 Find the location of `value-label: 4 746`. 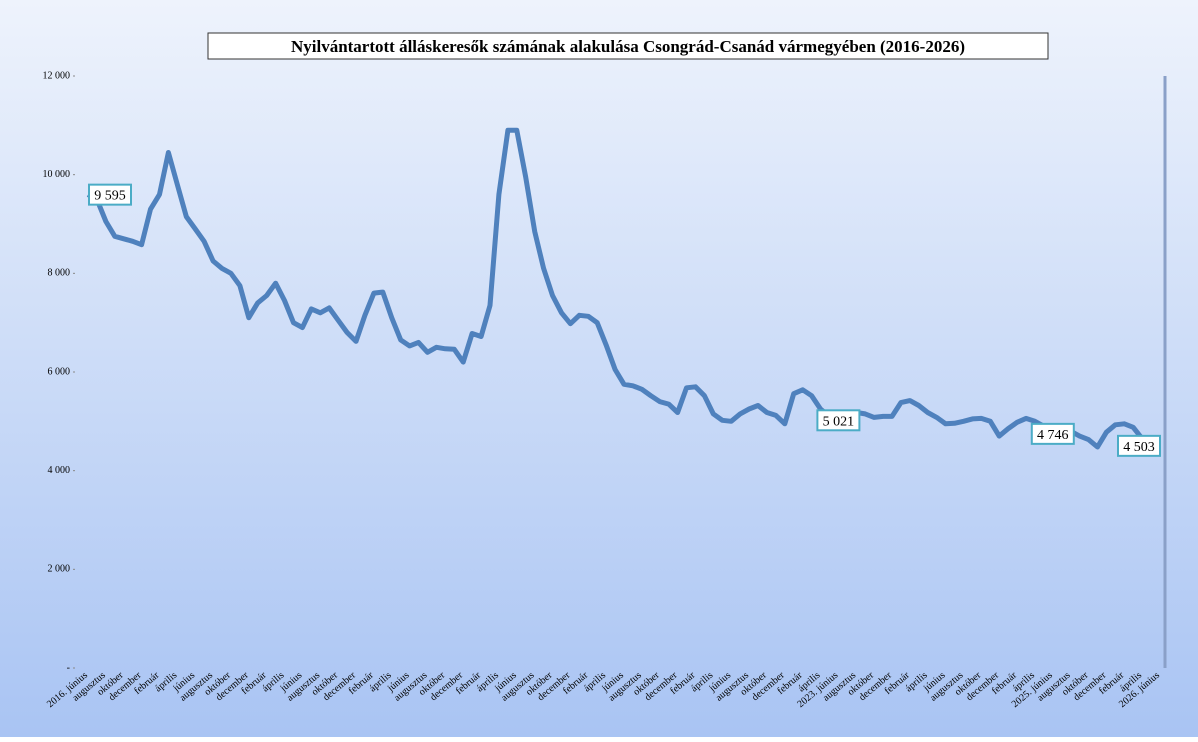

value-label: 4 746 is located at coordinates (1053, 435).